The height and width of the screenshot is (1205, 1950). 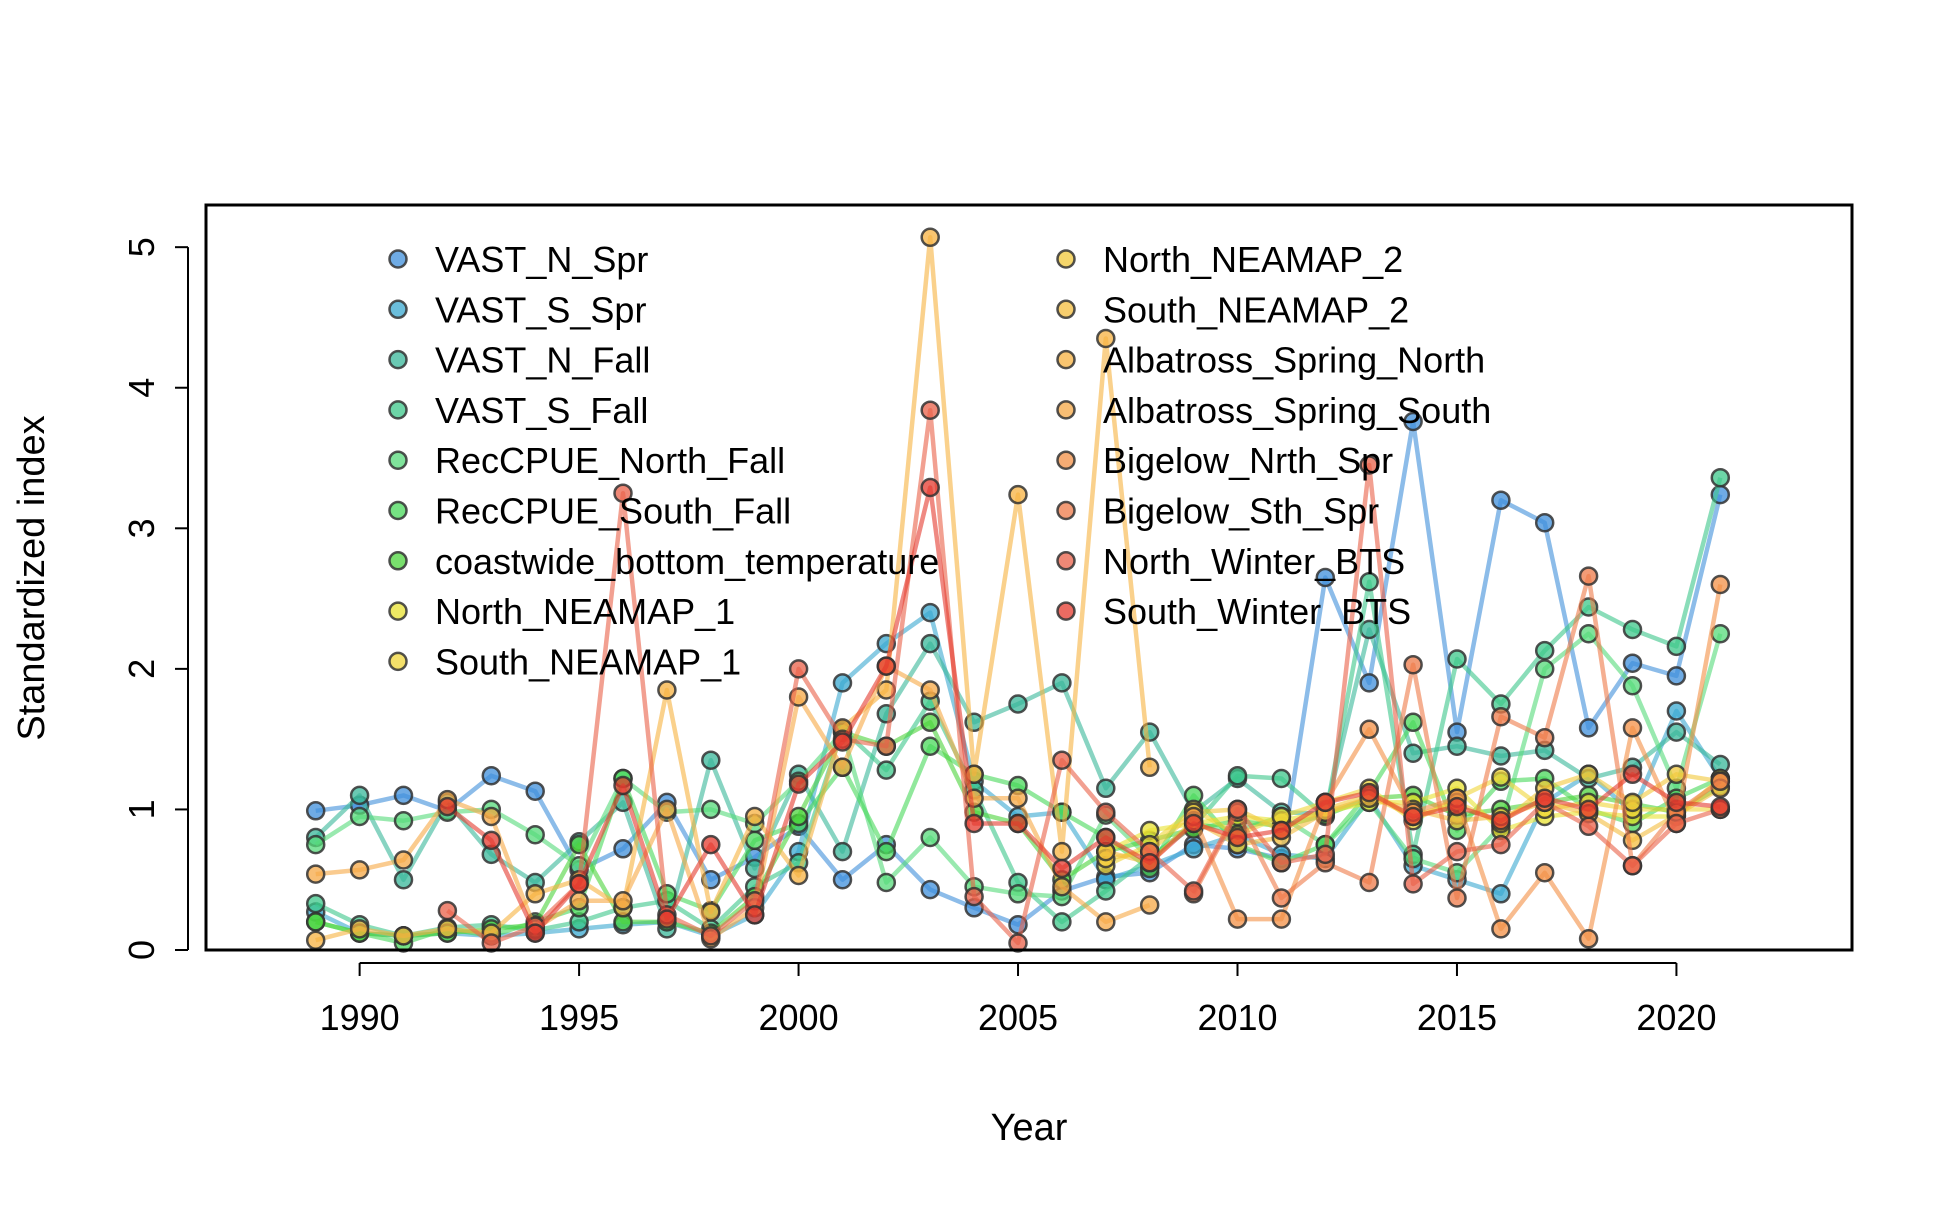 What do you see at coordinates (1544, 737) in the screenshot?
I see `data-point-Bigelow_Sth_Spr-2017` at bounding box center [1544, 737].